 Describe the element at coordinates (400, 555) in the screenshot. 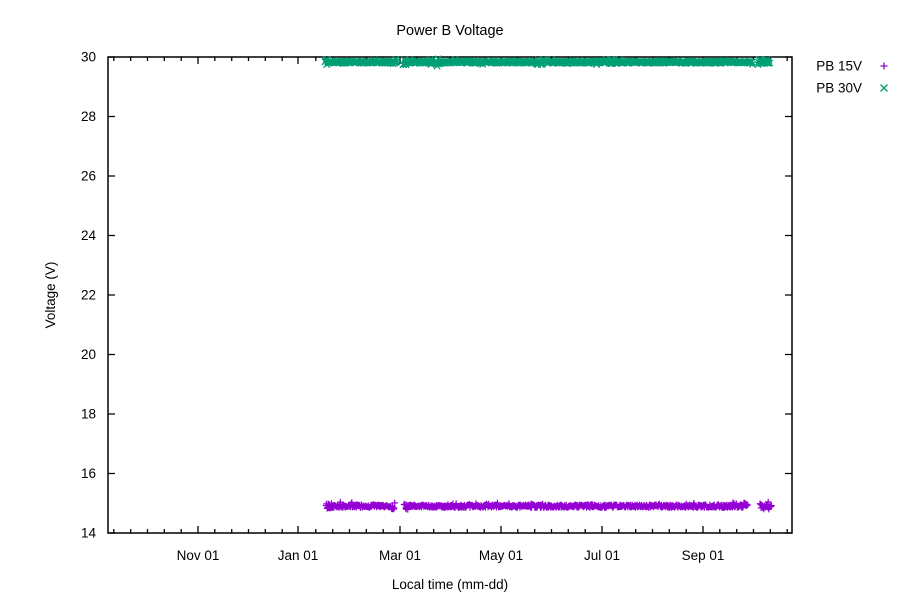

I see `x-tick-label: Mar 01` at that location.